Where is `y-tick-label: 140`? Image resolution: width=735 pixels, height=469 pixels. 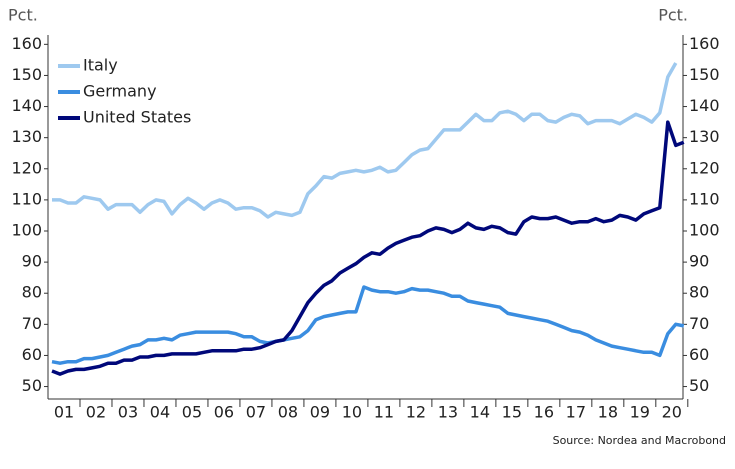
y-tick-label: 140 is located at coordinates (26, 105).